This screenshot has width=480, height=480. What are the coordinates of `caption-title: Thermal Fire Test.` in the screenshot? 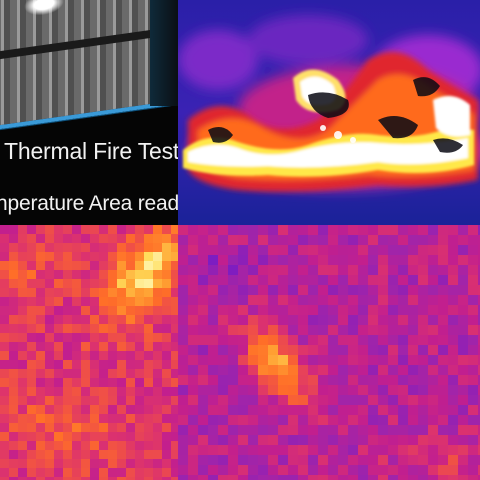 It's located at (91, 151).